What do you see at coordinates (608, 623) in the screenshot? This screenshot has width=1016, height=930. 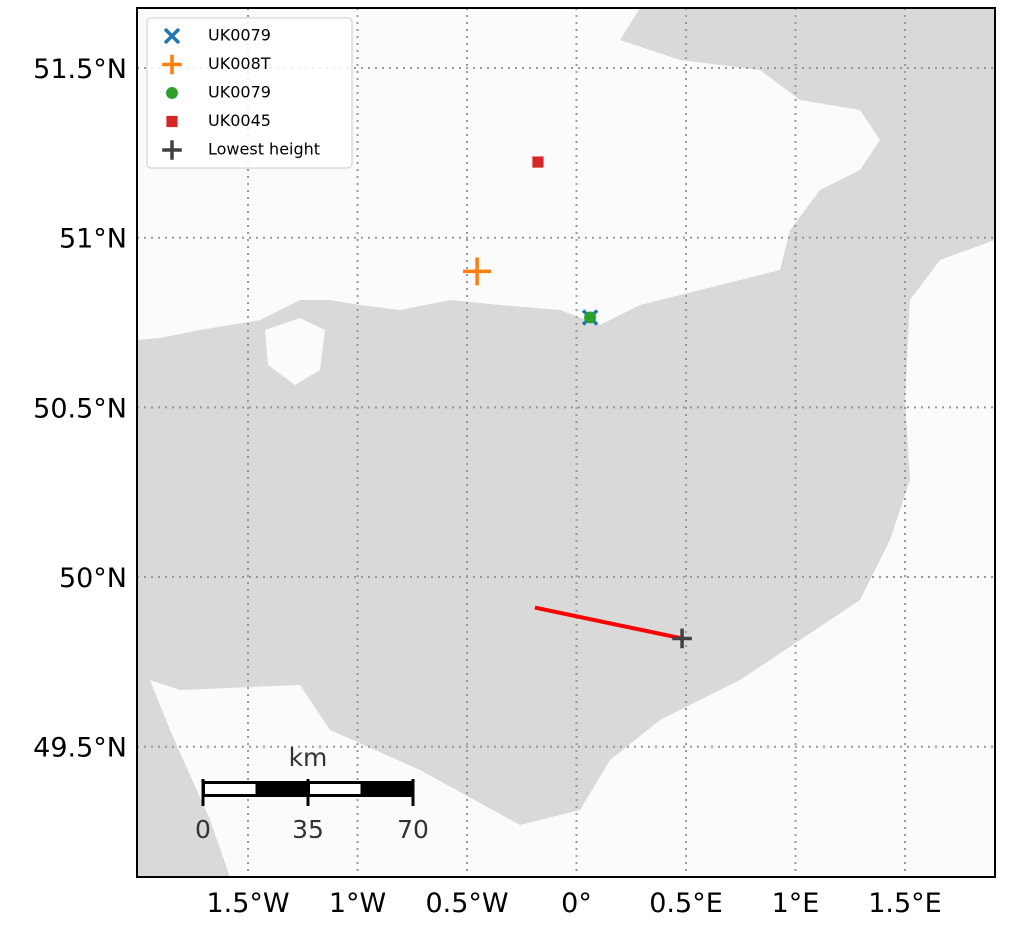 I see `track-line` at bounding box center [608, 623].